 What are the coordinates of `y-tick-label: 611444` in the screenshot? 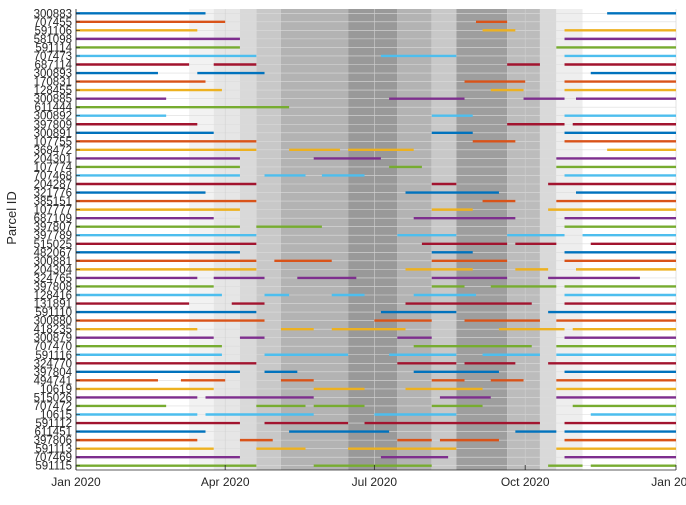 It's located at (53, 108).